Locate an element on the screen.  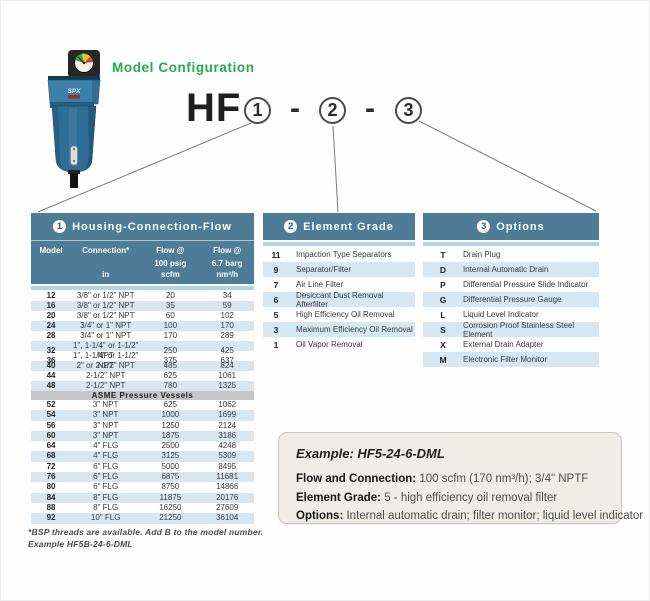
table2-header: 2 Element Grade is located at coordinates (339, 226).